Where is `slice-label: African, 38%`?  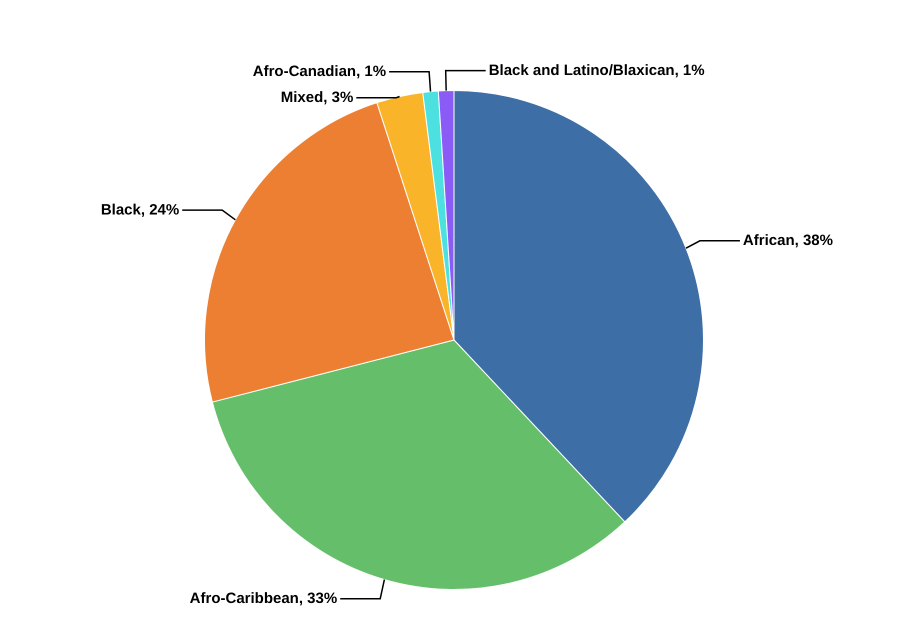
slice-label: African, 38% is located at coordinates (787, 240).